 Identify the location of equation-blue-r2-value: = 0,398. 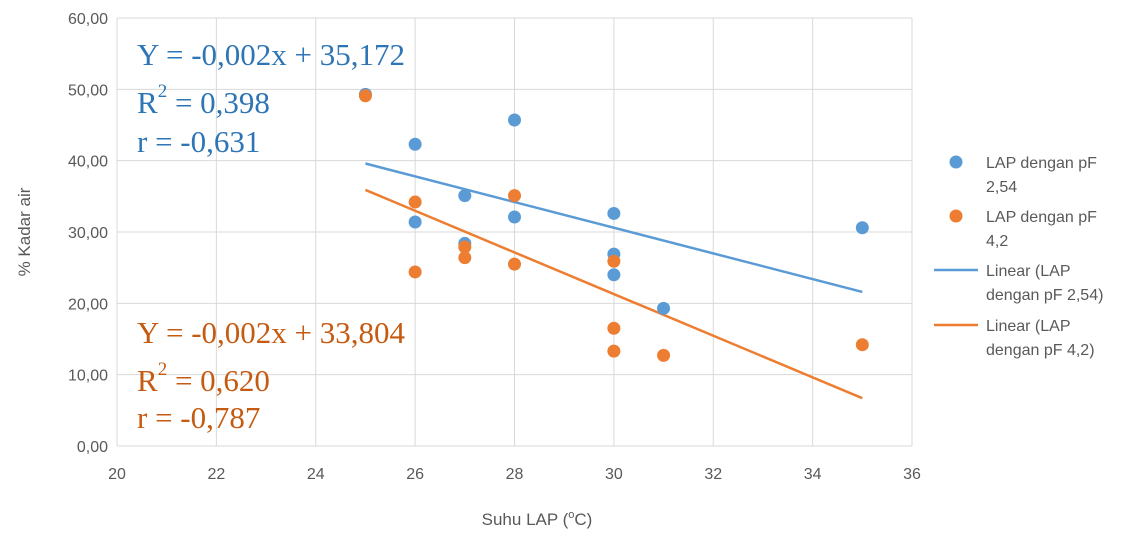
(218, 102).